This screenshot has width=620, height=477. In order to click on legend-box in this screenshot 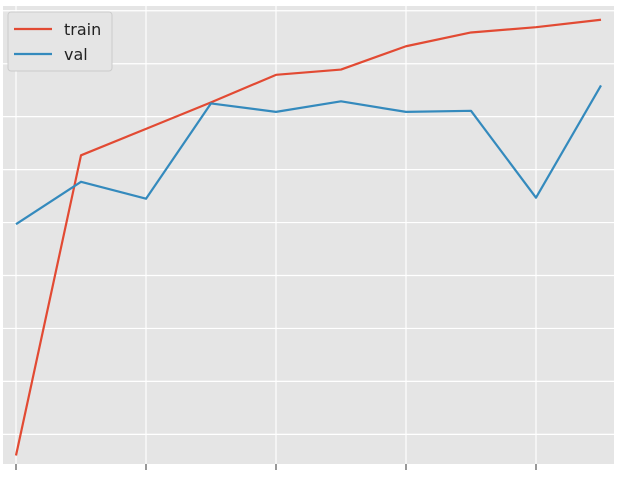, I will do `click(60, 41)`.